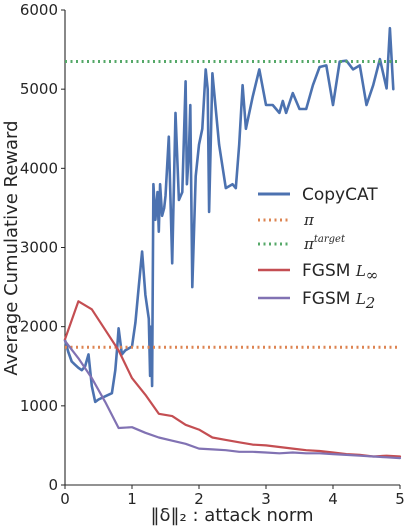 Image resolution: width=410 pixels, height=530 pixels. Describe the element at coordinates (39, 10) in the screenshot. I see `y-tick-label: 6000` at that location.